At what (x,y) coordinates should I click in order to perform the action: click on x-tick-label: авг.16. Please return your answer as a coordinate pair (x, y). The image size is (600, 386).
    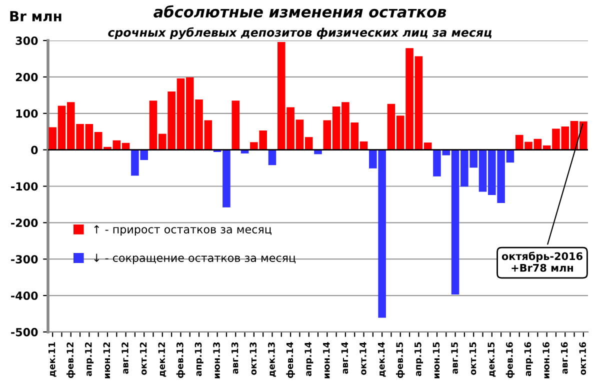
    Looking at the image, I should click on (564, 358).